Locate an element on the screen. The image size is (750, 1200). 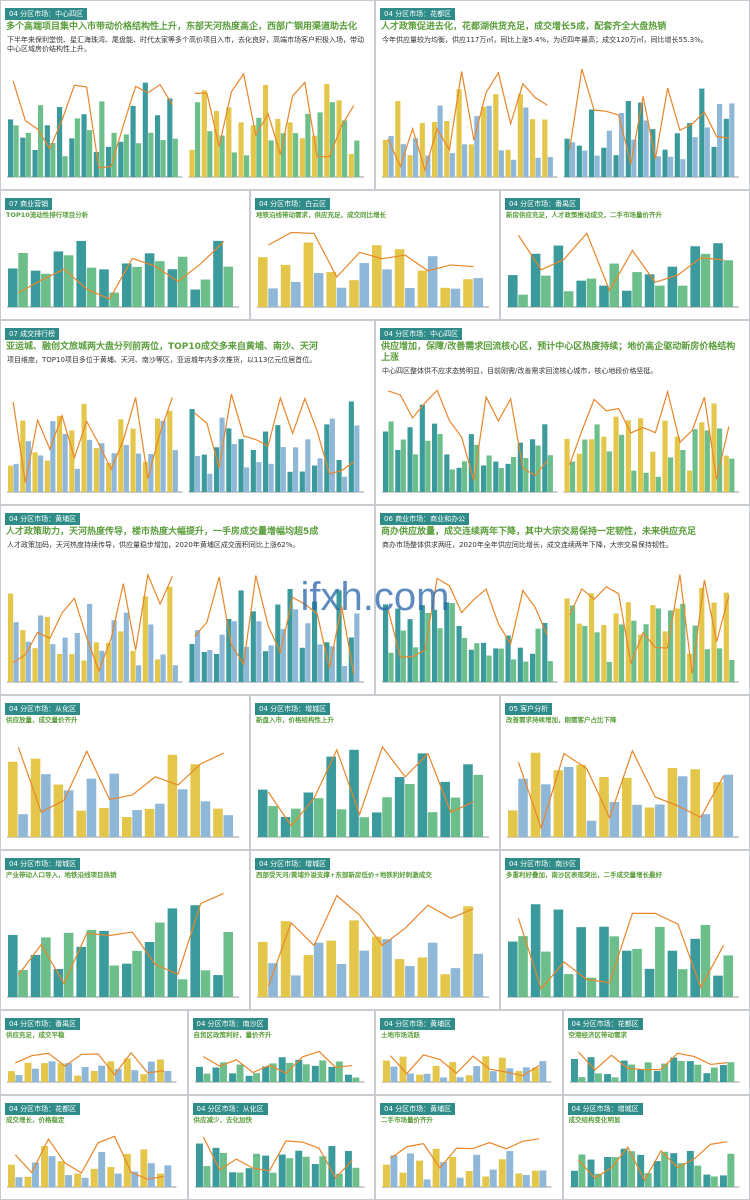
section-label: 06 商业市场：商业和办公 is located at coordinates (425, 519).